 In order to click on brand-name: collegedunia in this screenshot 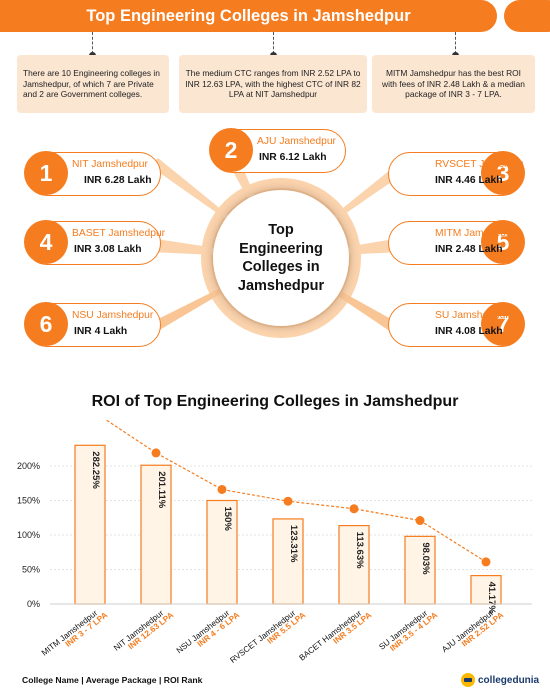, I will do `click(509, 680)`.